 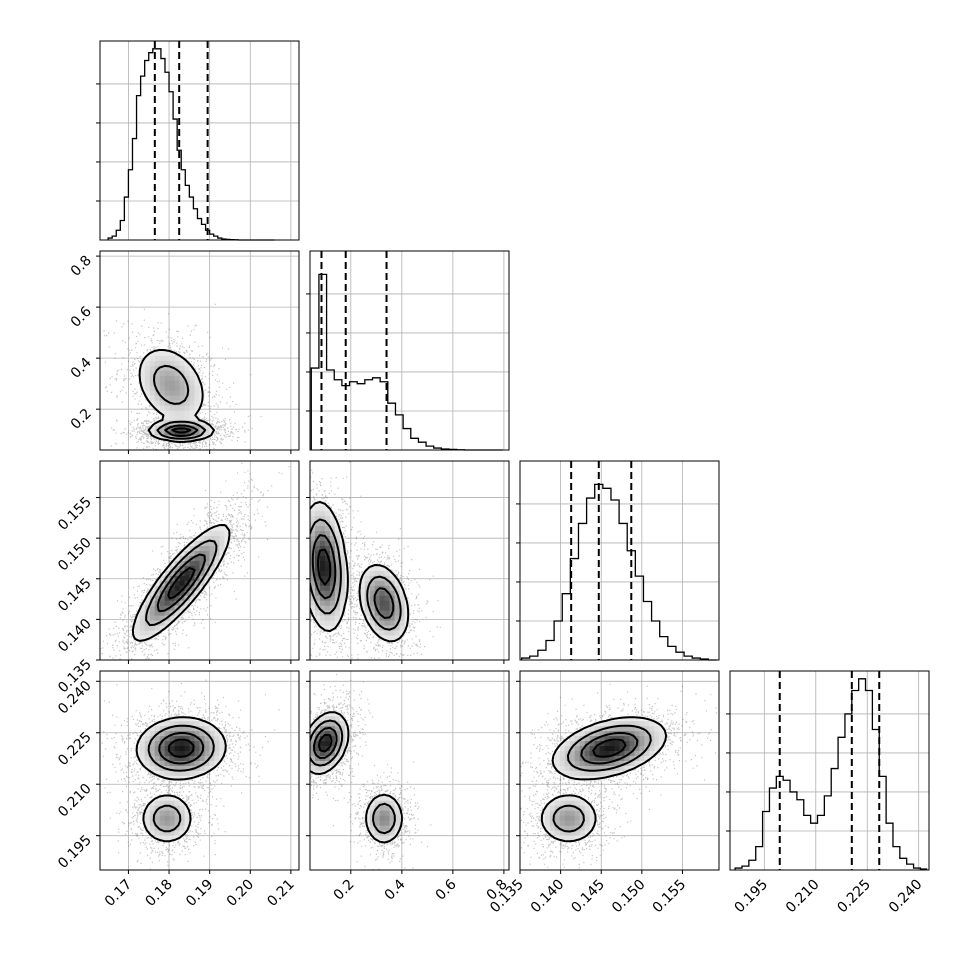 What do you see at coordinates (280, 893) in the screenshot?
I see `x-tick-label: 0.21` at bounding box center [280, 893].